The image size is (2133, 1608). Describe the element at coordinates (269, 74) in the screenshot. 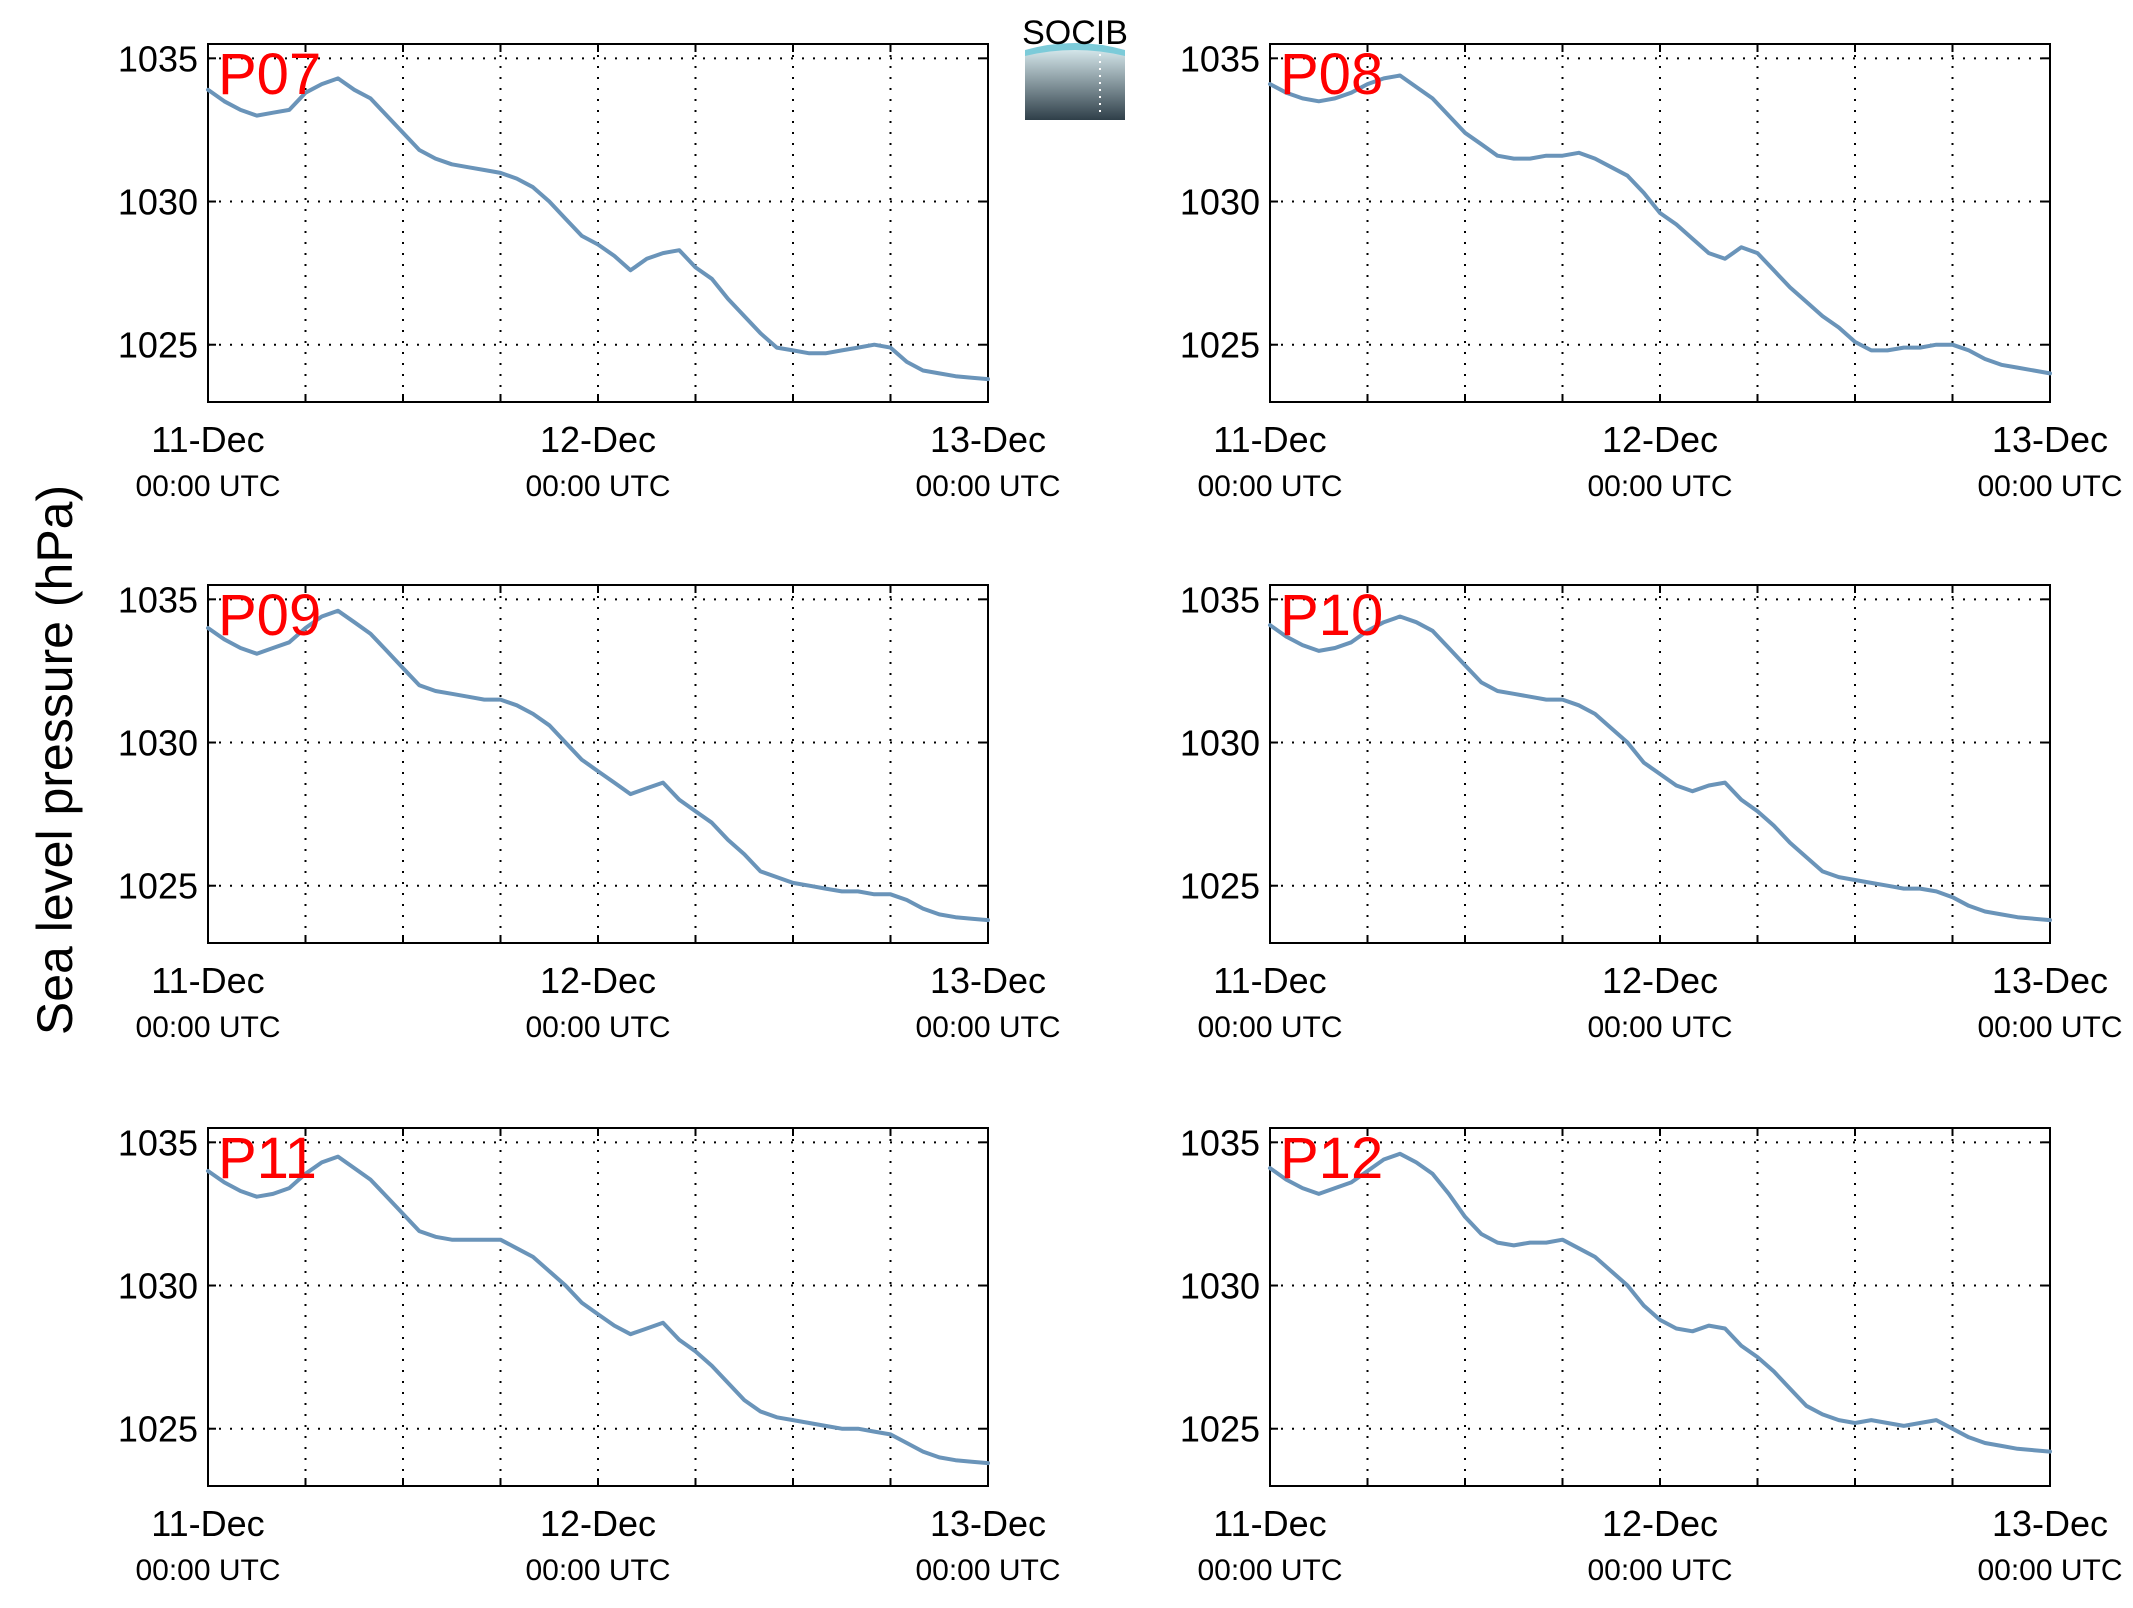

I see `panel-label: P07` at that location.